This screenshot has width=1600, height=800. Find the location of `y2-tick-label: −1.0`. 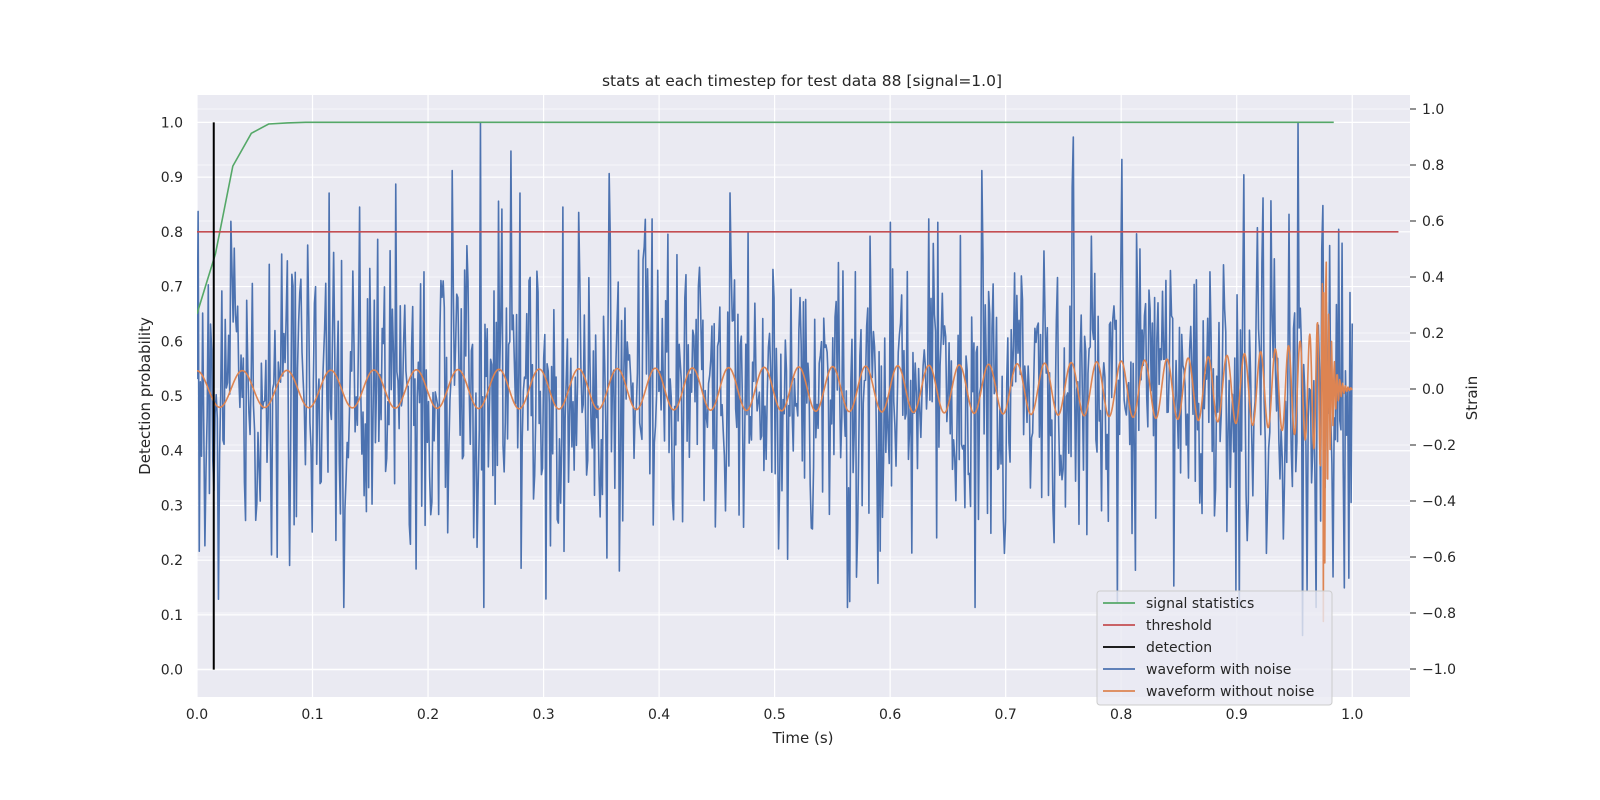

y2-tick-label: −1.0 is located at coordinates (1439, 670).